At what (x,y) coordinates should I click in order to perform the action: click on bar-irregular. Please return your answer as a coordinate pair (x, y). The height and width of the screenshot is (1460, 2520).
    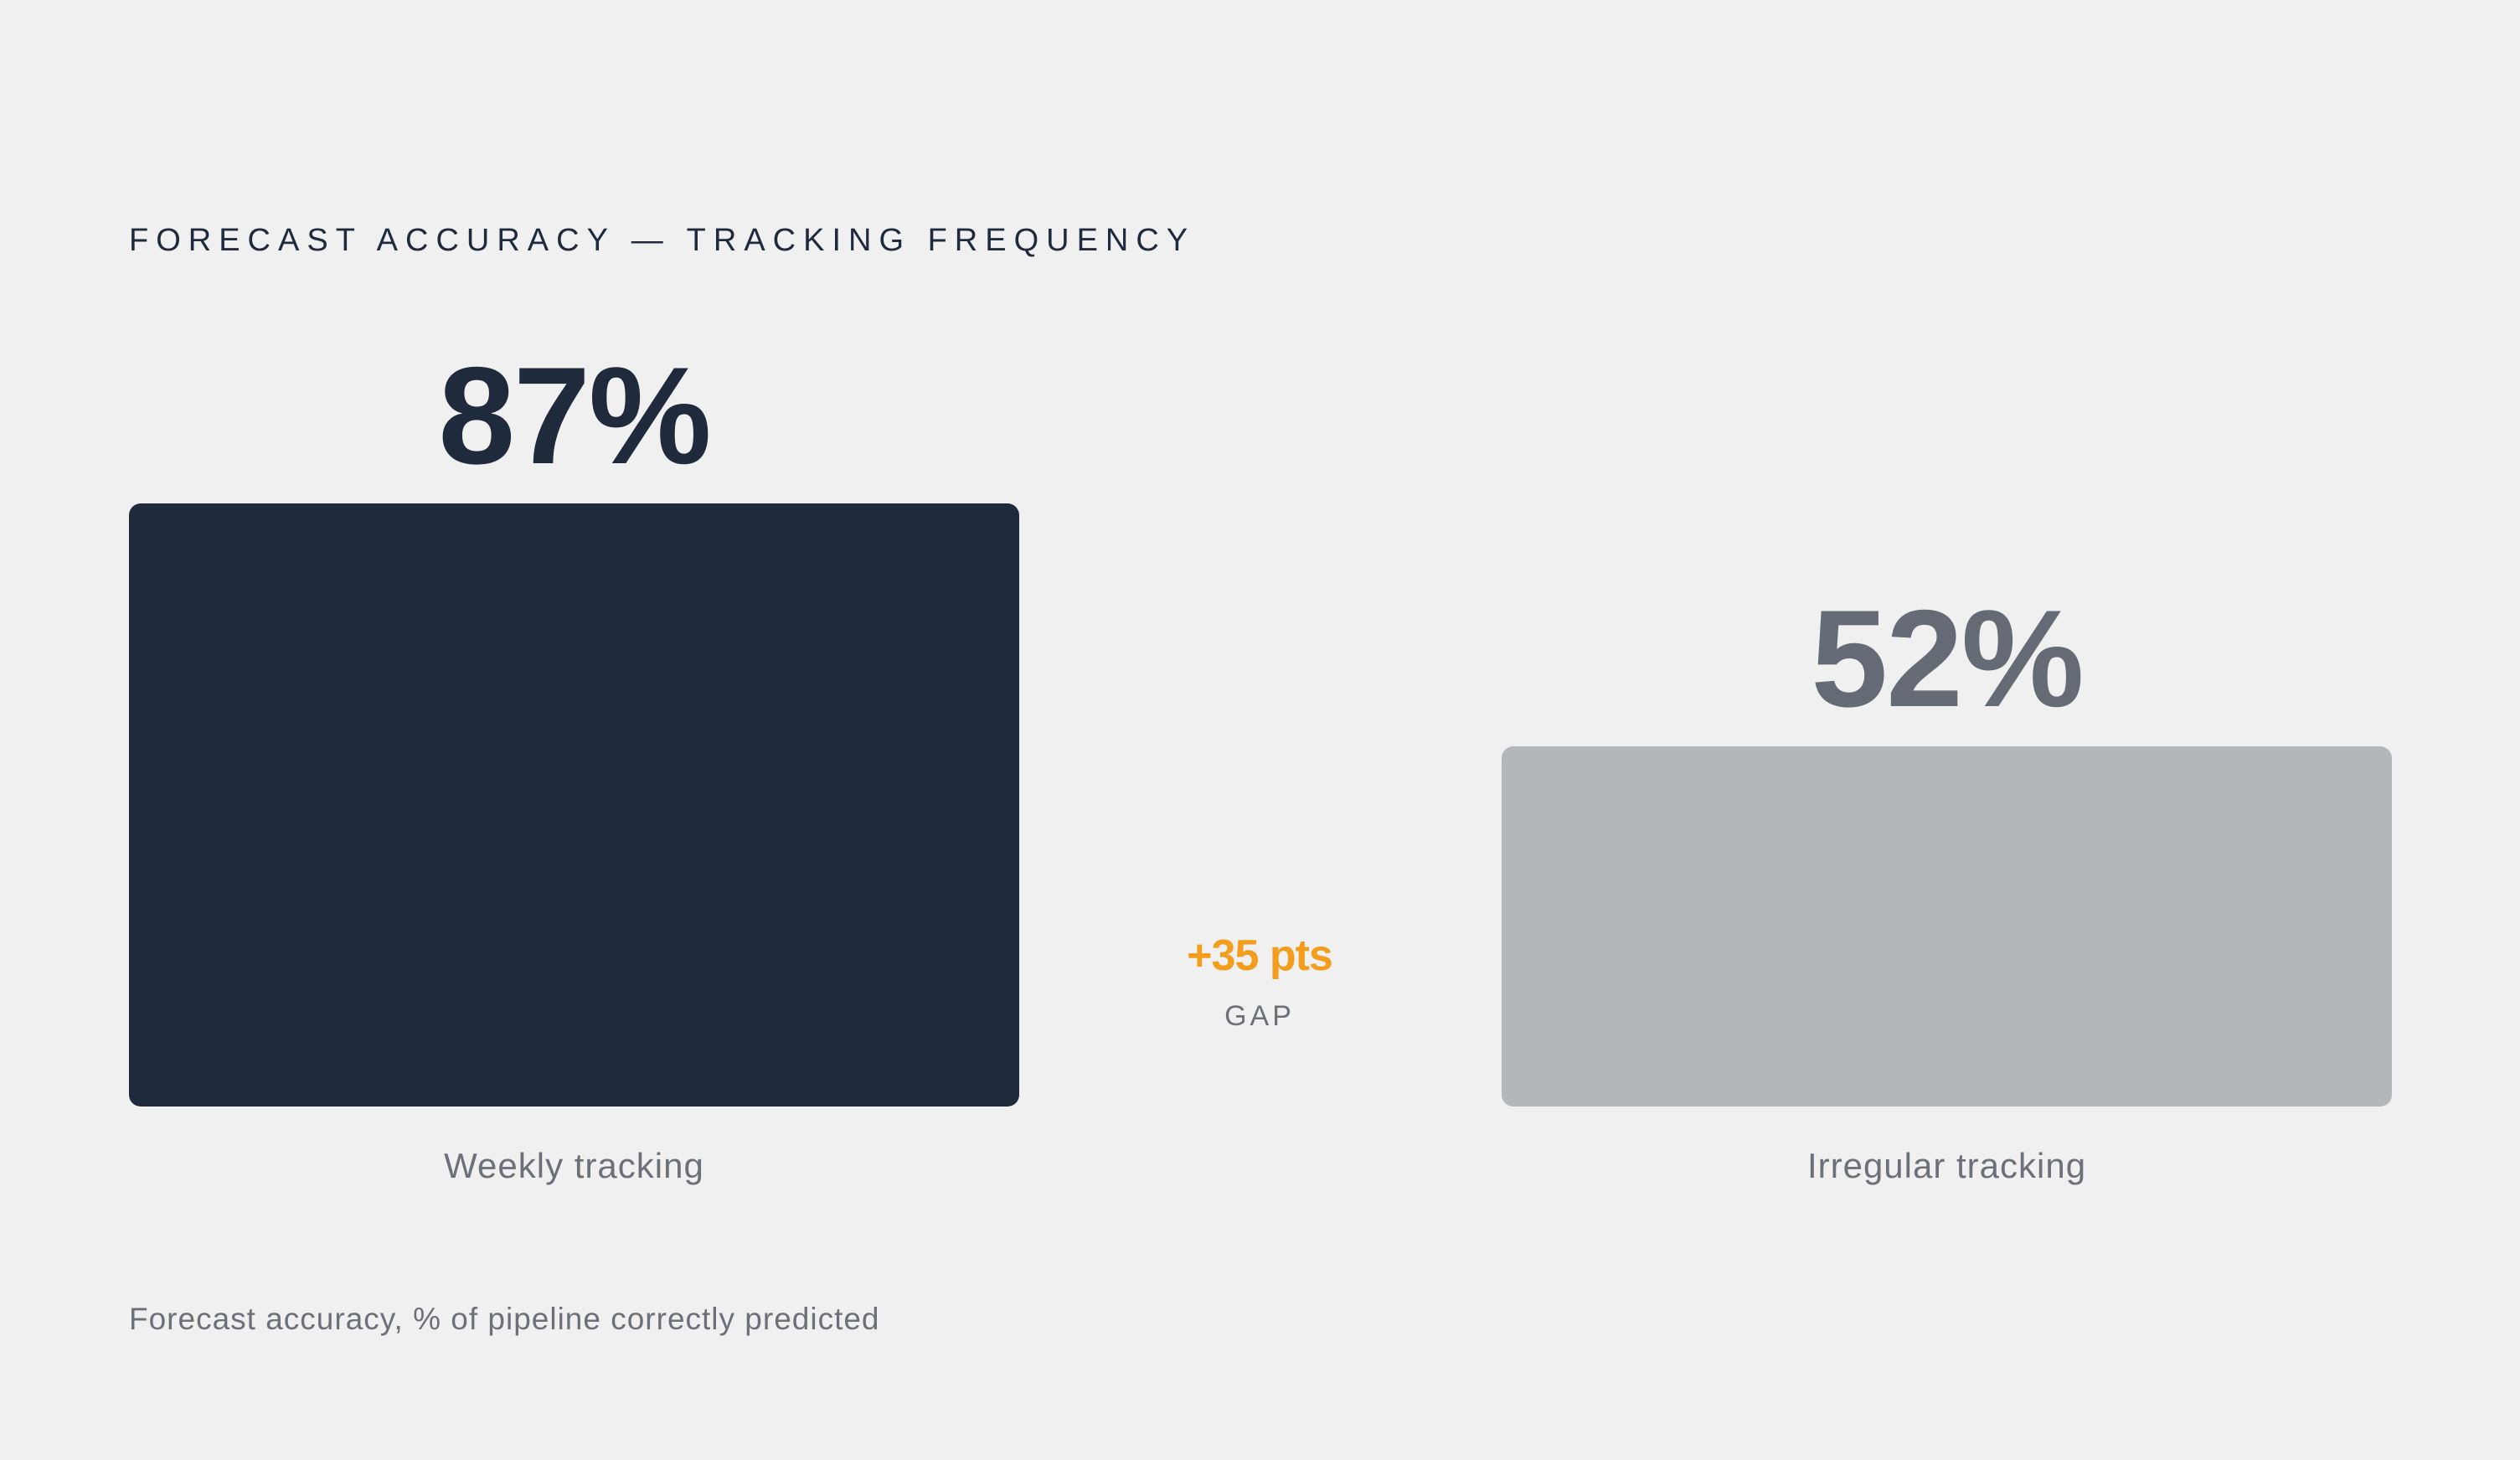
    Looking at the image, I should click on (1947, 926).